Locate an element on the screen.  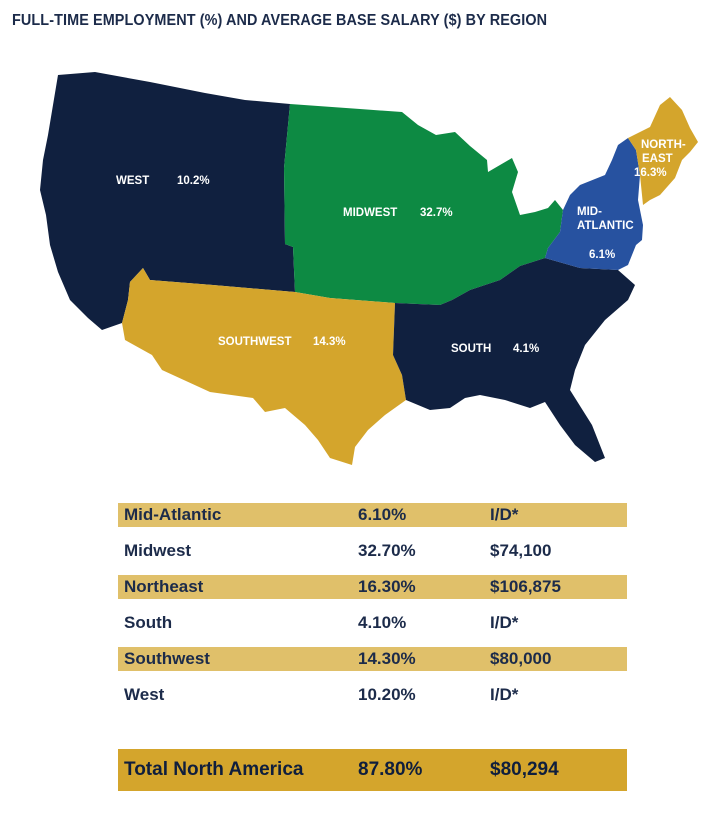
salary-cell: $106,875 is located at coordinates (525, 586).